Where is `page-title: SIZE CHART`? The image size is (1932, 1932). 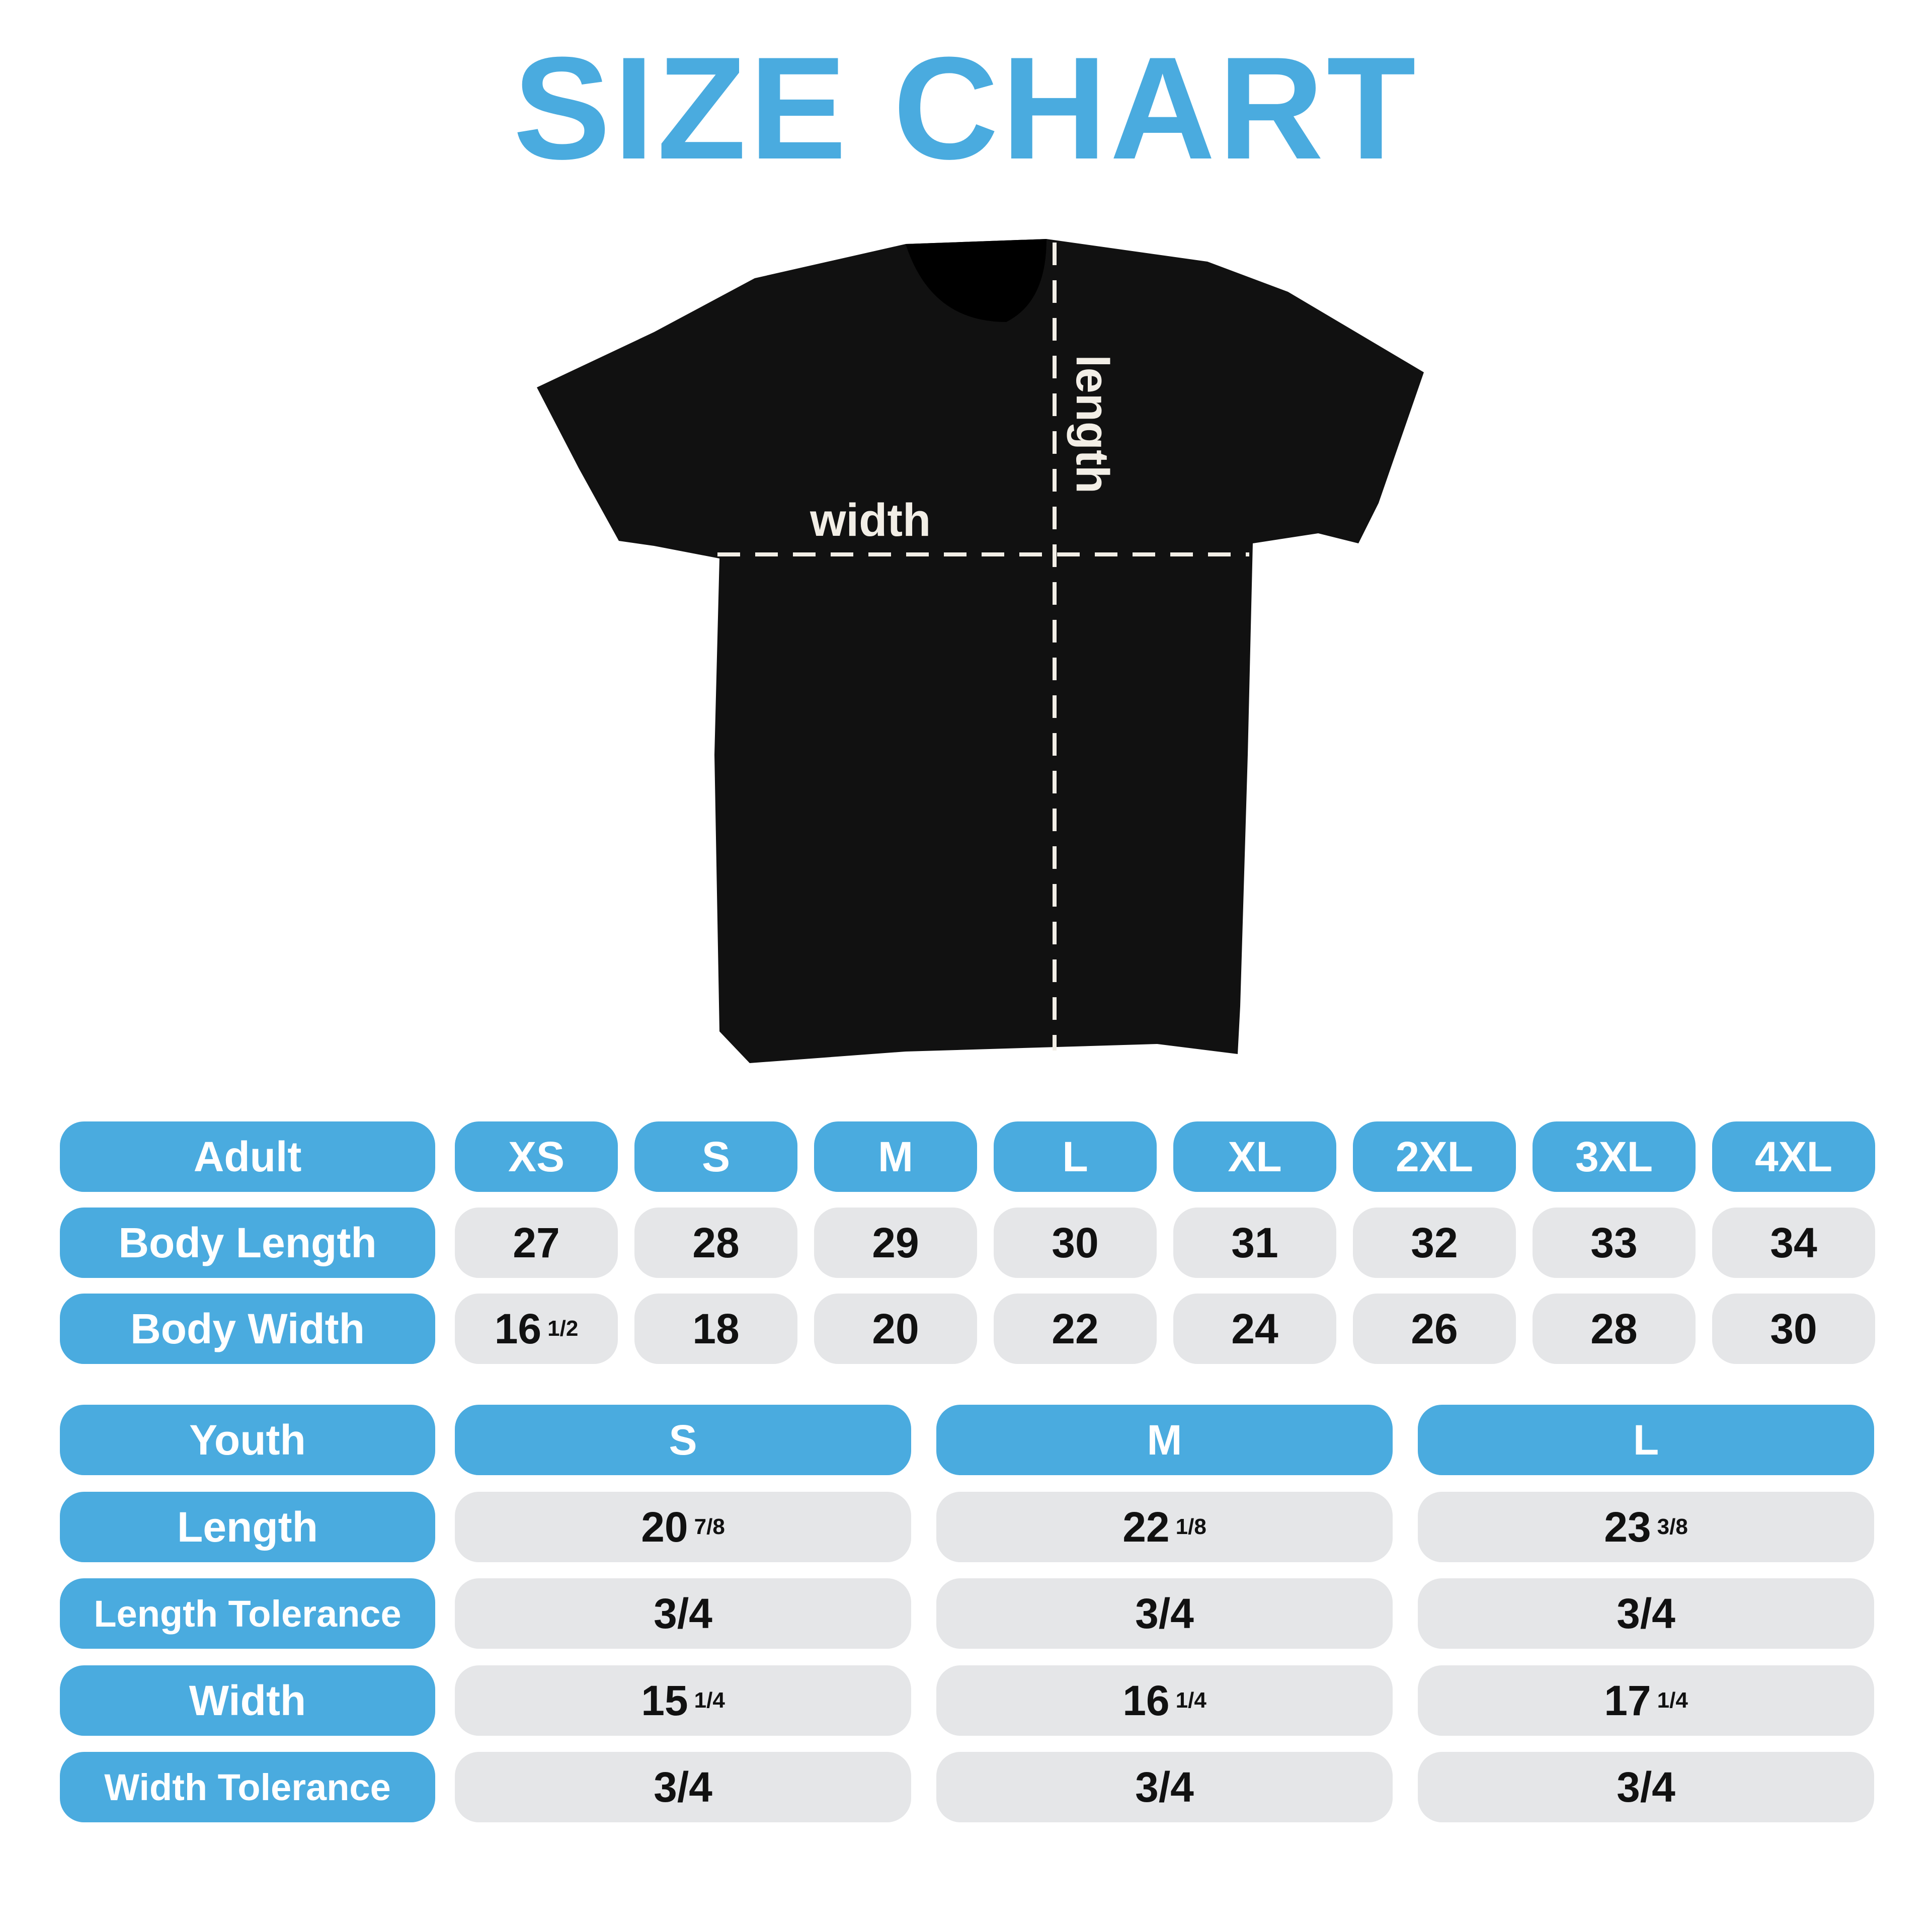 page-title: SIZE CHART is located at coordinates (966, 108).